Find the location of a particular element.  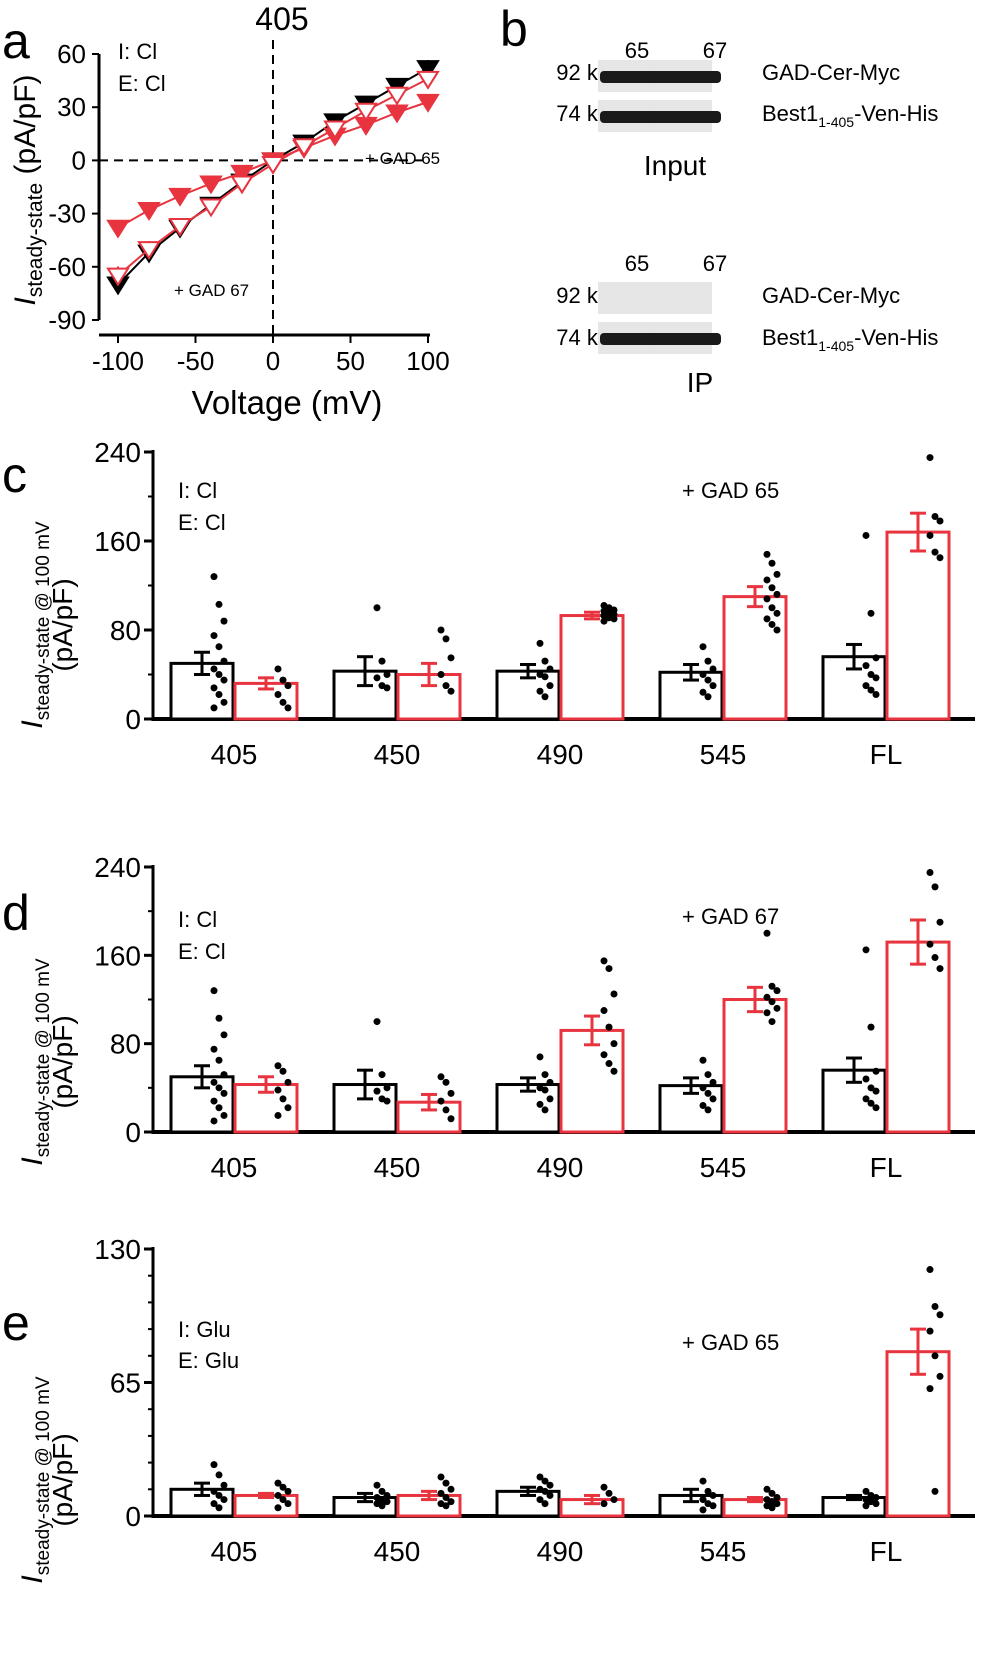

panel-e-internal-solution: I: Glu is located at coordinates (204, 1329).